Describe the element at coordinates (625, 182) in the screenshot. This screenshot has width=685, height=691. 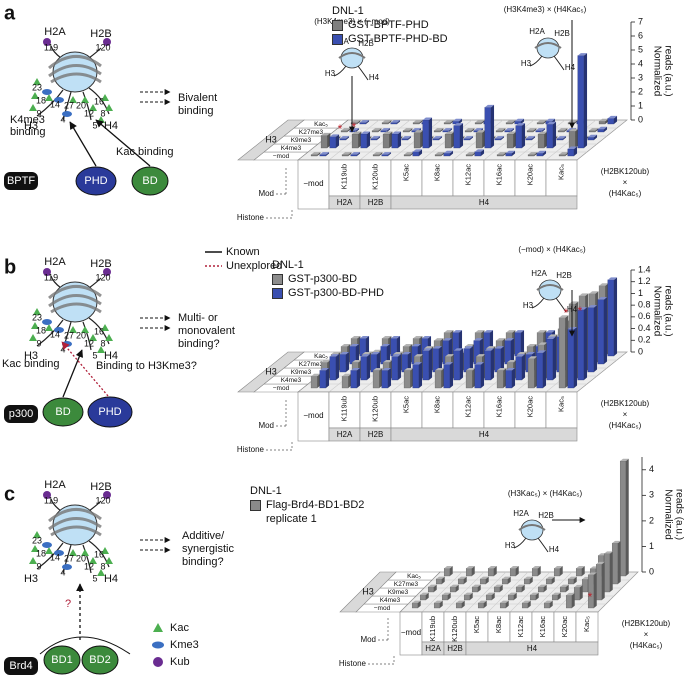
I see `corner-note: ×` at that location.